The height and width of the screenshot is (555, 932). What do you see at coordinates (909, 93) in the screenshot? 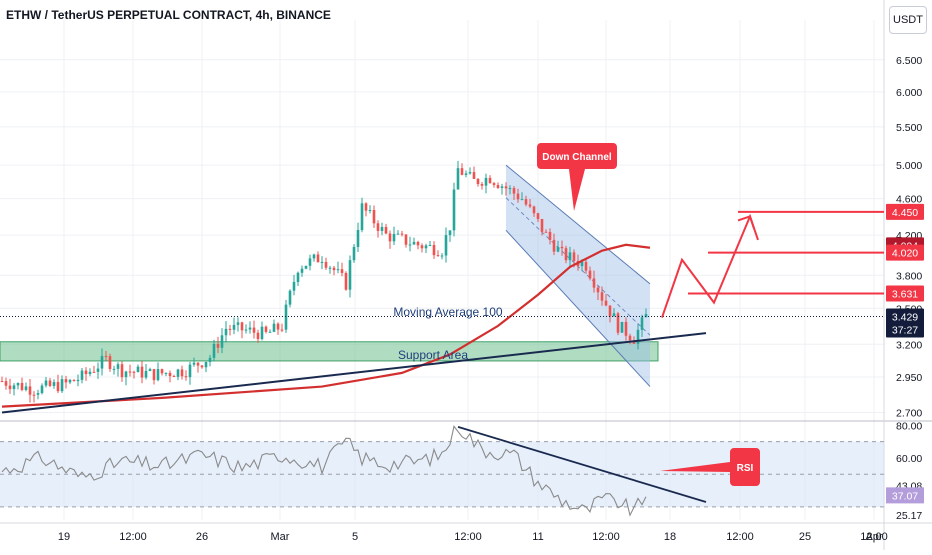
I see `price-axis-tick: 6.000` at bounding box center [909, 93].